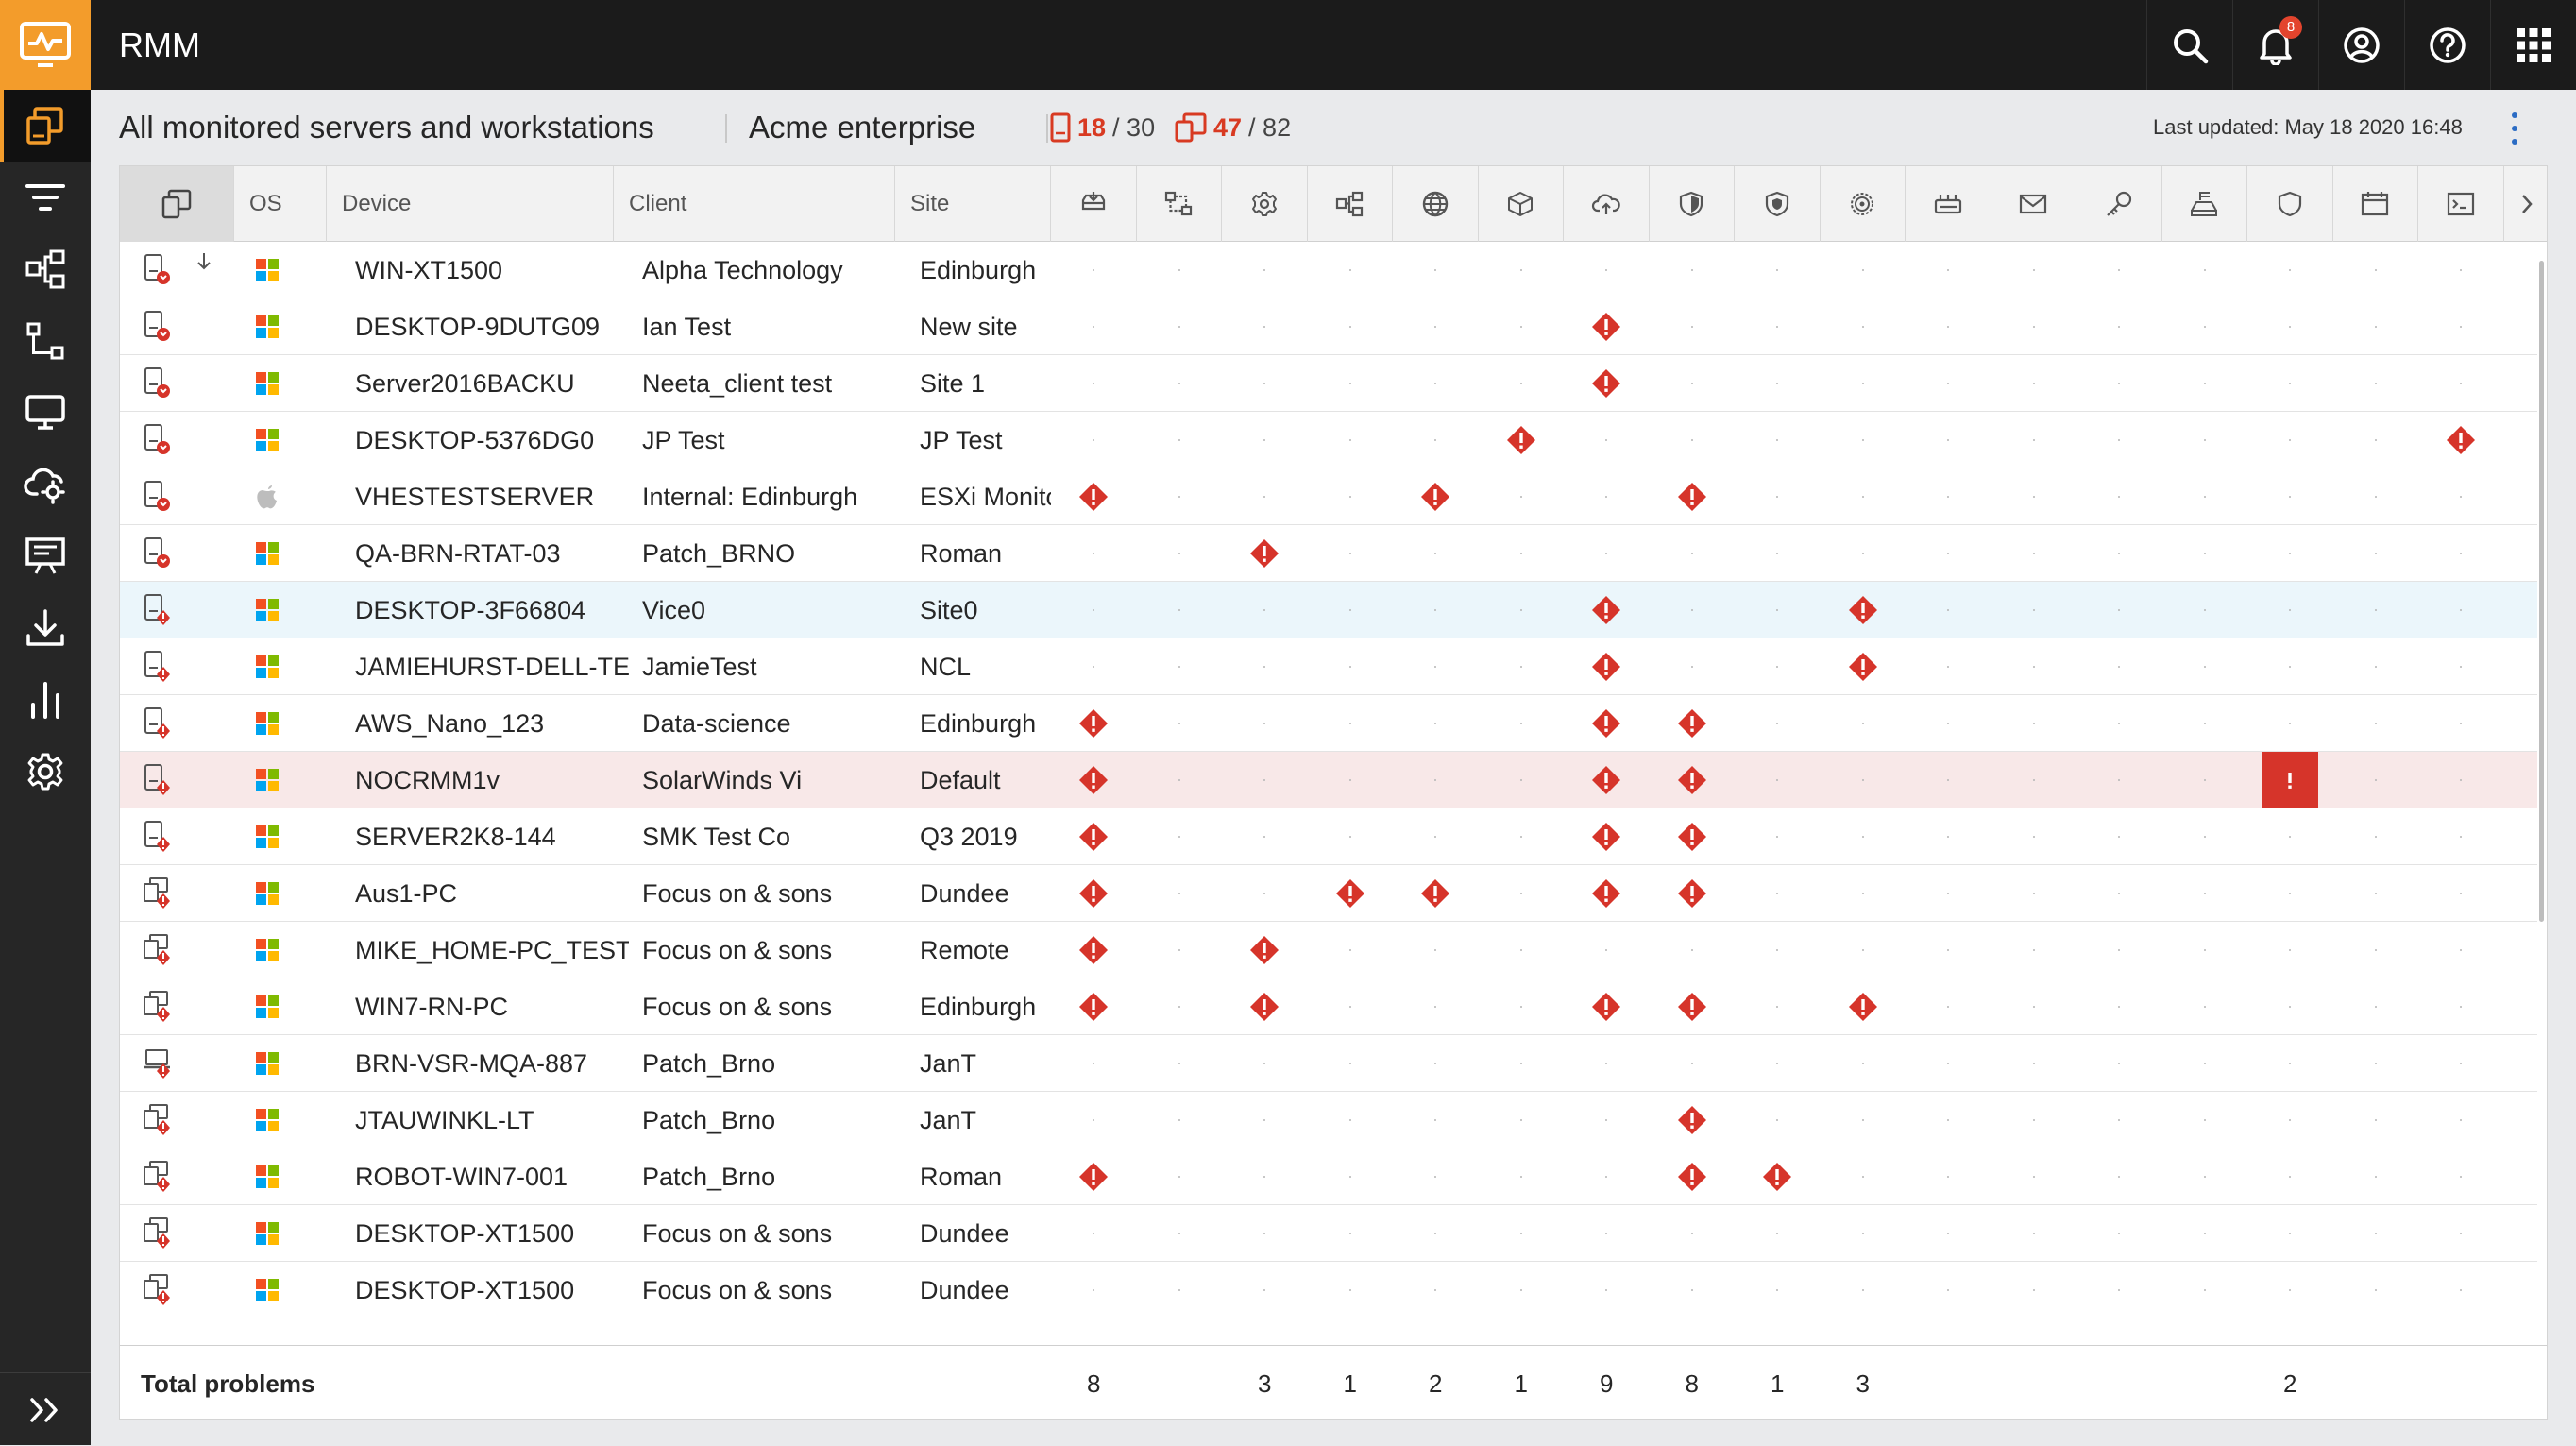  What do you see at coordinates (1328, 1063) in the screenshot?
I see `table-row: BRN-VSR-MQA-887 Patch_Brno JanT` at bounding box center [1328, 1063].